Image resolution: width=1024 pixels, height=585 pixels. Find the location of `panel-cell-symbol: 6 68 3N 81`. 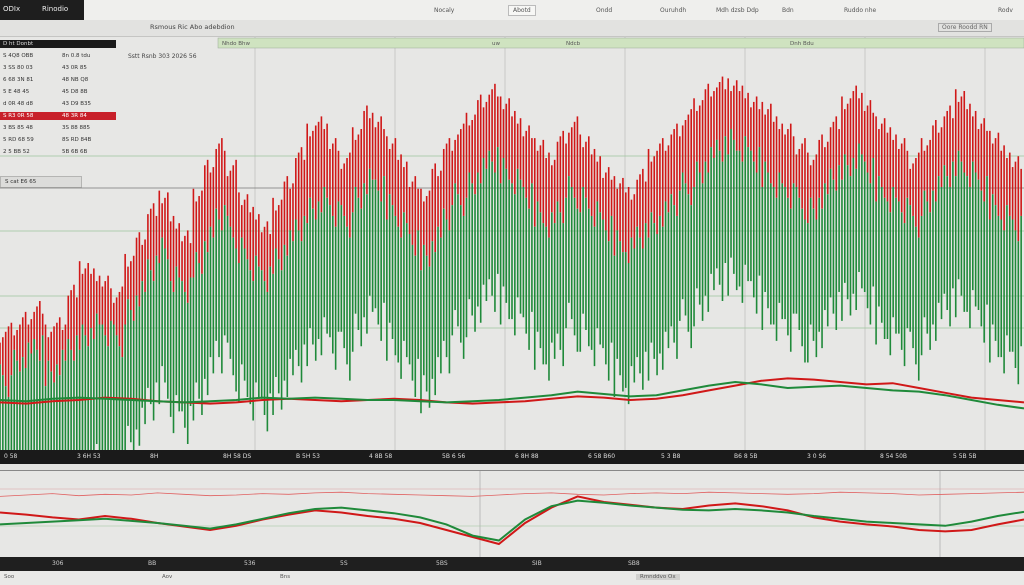

panel-cell-symbol: 6 68 3N 81 is located at coordinates (18, 80).